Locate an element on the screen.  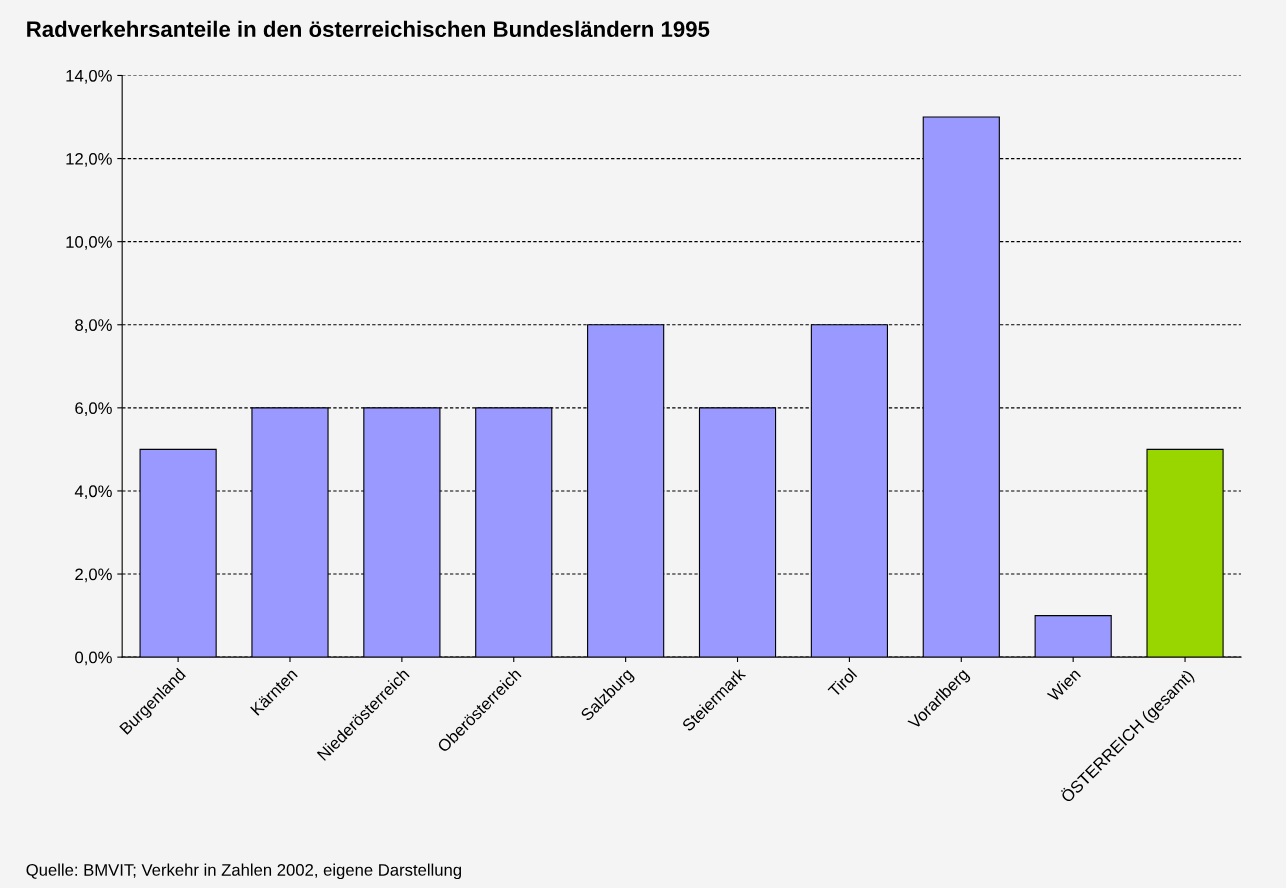
y-tick-label: 10,0% is located at coordinates (89, 243).